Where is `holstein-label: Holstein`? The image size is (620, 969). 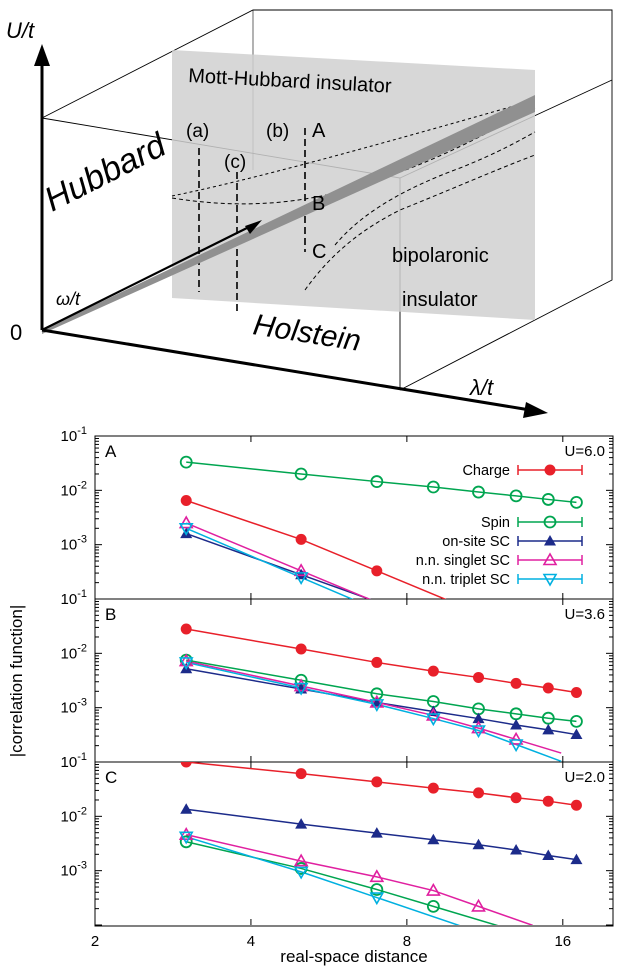
holstein-label: Holstein is located at coordinates (307, 333).